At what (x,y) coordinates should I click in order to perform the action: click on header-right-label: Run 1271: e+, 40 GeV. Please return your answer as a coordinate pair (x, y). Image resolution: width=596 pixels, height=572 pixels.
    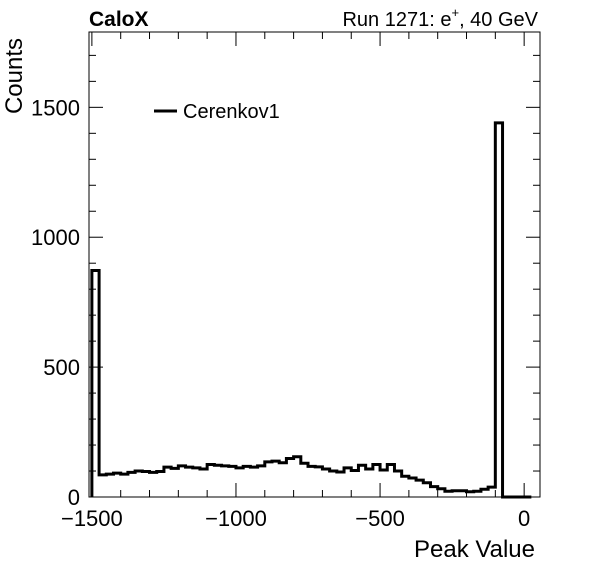
    Looking at the image, I should click on (440, 18).